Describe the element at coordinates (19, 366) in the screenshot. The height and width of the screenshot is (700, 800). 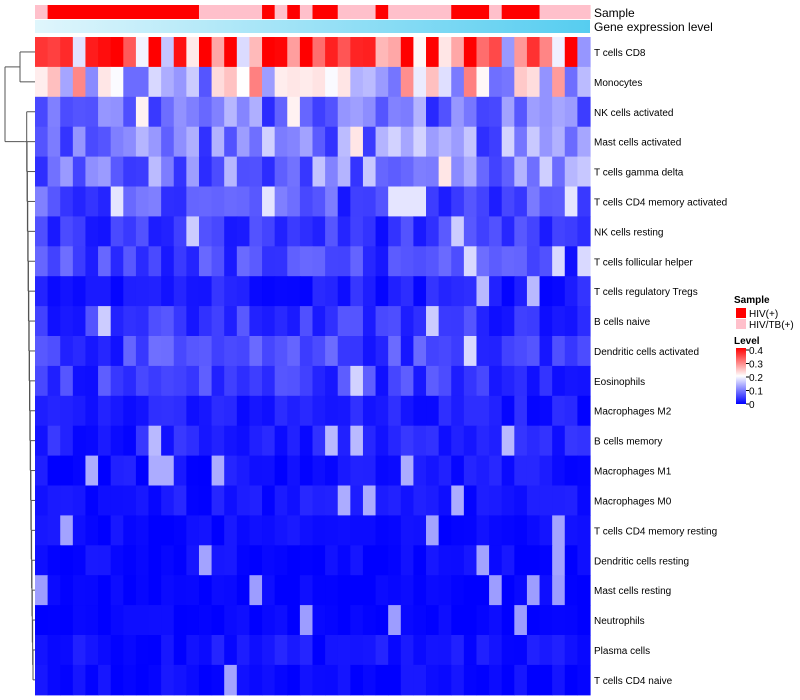
I see `row-dendrogram` at that location.